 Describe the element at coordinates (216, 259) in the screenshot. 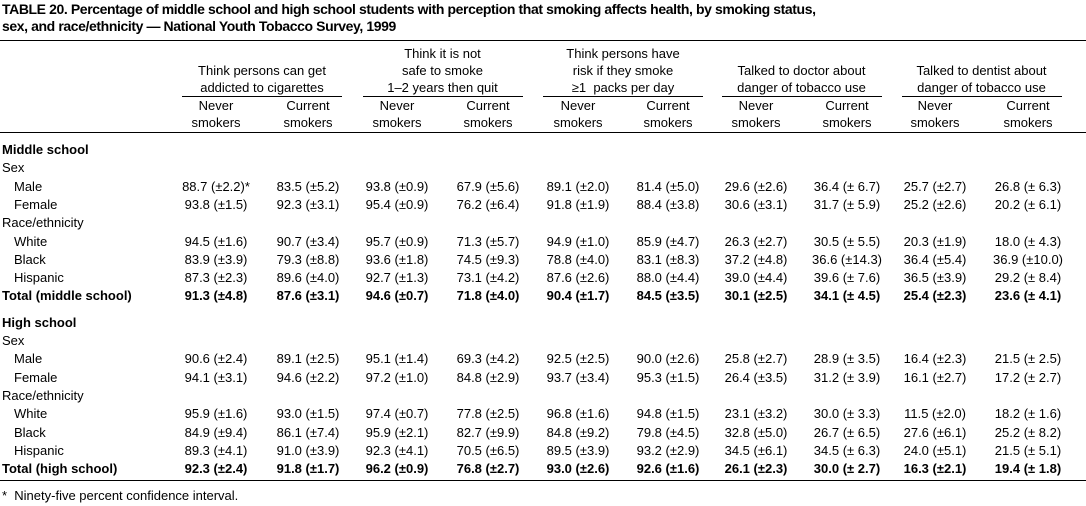

I see `data-cell: 83.9 (±3.9)` at that location.